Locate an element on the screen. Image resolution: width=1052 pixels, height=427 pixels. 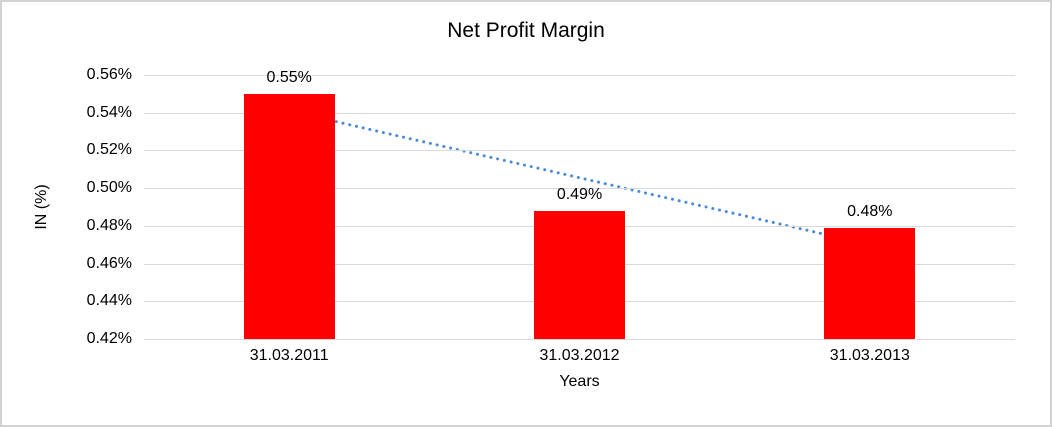
y-axis-tick-label: 0.48% is located at coordinates (109, 225).